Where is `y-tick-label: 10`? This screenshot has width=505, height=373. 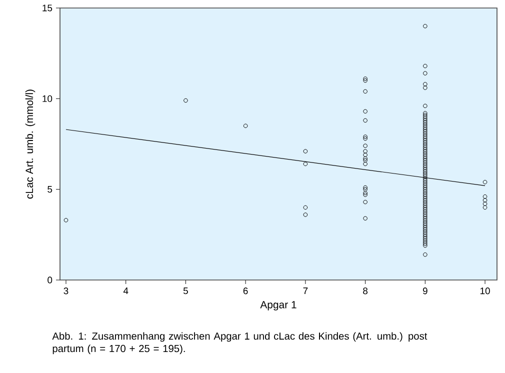
y-tick-label: 10 is located at coordinates (47, 98).